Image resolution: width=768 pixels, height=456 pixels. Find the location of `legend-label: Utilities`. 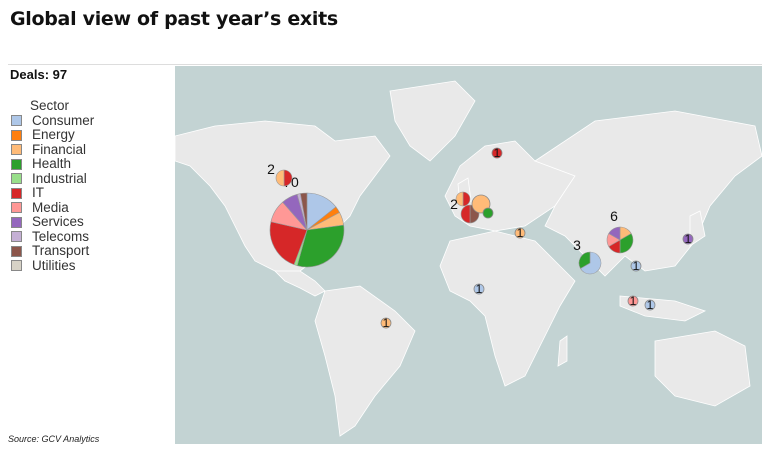

legend-label: Utilities is located at coordinates (54, 265).